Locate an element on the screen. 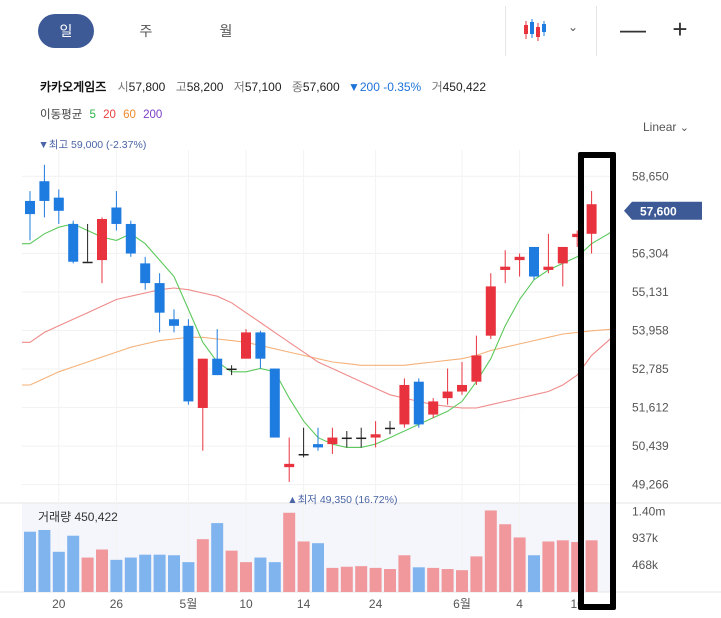  x-tick-label: 5월 is located at coordinates (189, 604).